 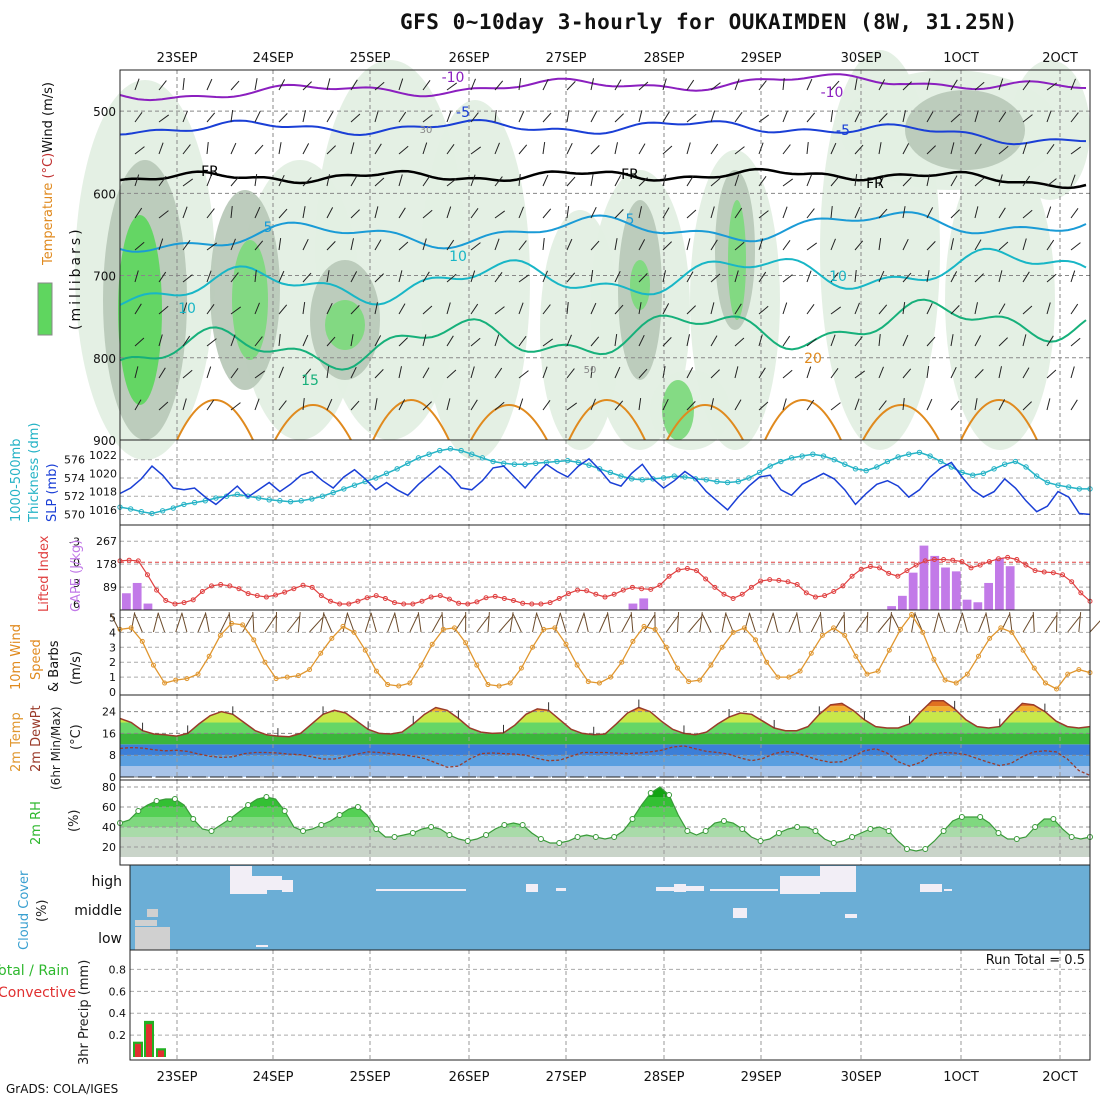 What do you see at coordinates (106, 541) in the screenshot?
I see `y-tick-cape: 267` at bounding box center [106, 541].